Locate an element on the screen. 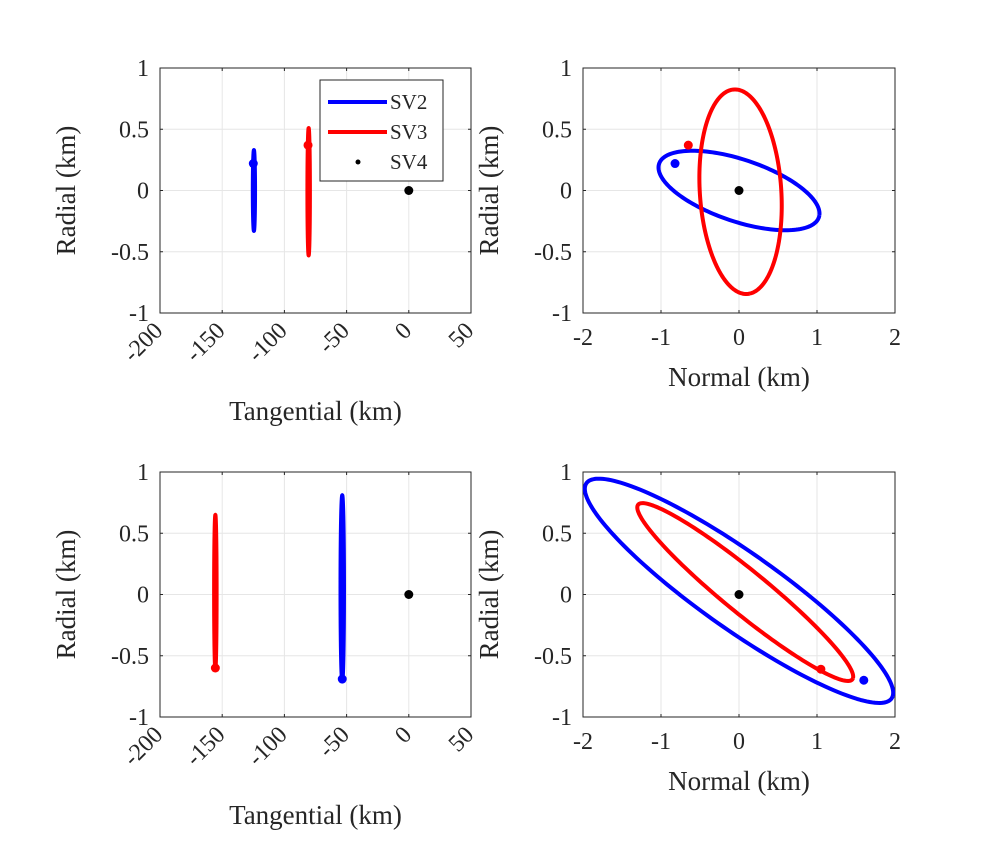 This screenshot has height=854, width=997. legend: SV2 SV3 SV4 is located at coordinates (381, 130).